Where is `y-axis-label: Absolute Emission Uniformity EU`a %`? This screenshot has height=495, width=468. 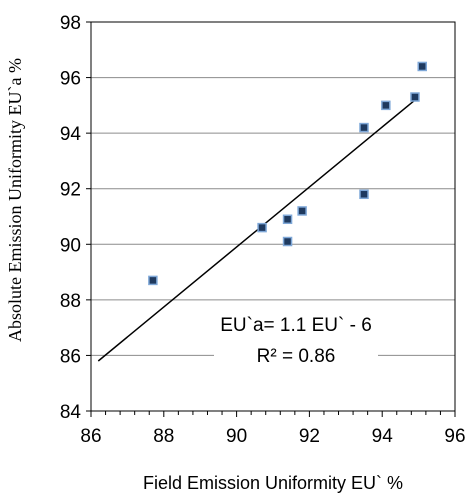
y-axis-label: Absolute Emission Uniformity EU`a % is located at coordinates (15, 200).